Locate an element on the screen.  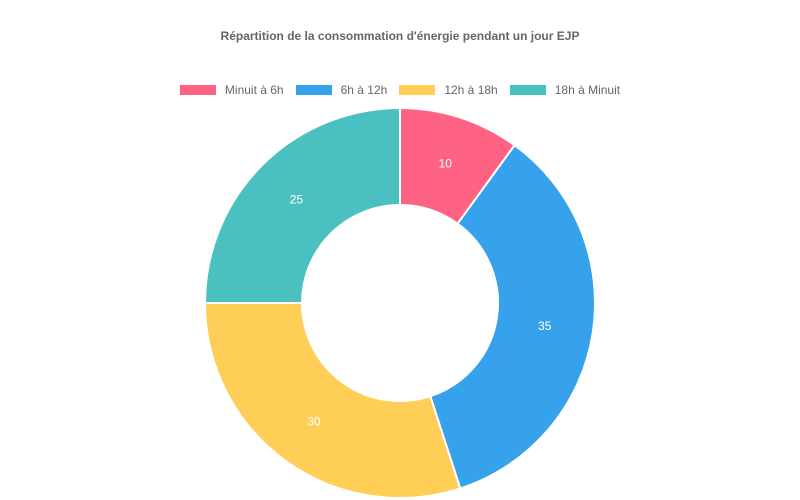
legend-item-18h-minuit: 18h à Minuit is located at coordinates (565, 90).